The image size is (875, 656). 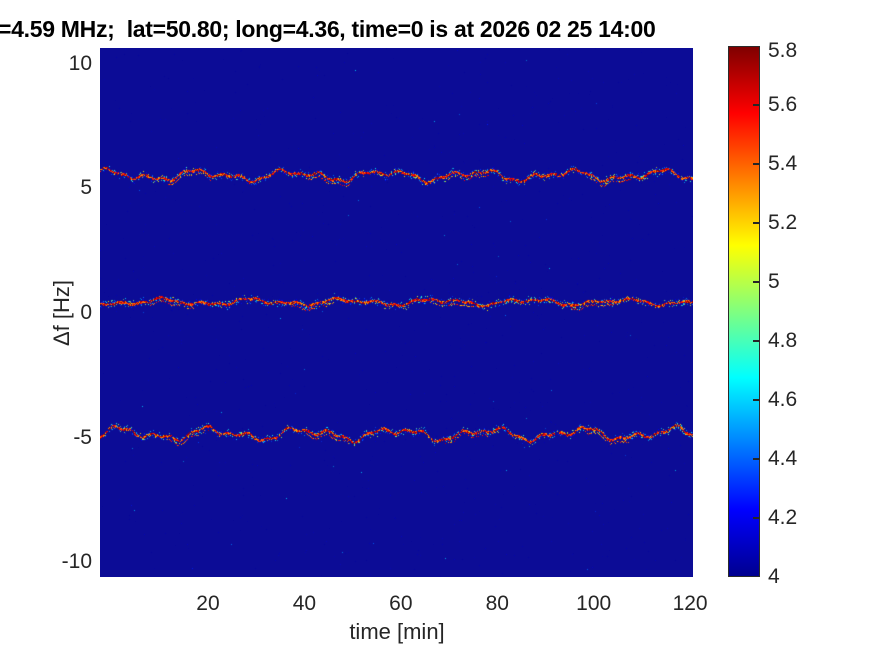 I want to click on x-tick-label: 40, so click(x=304, y=603).